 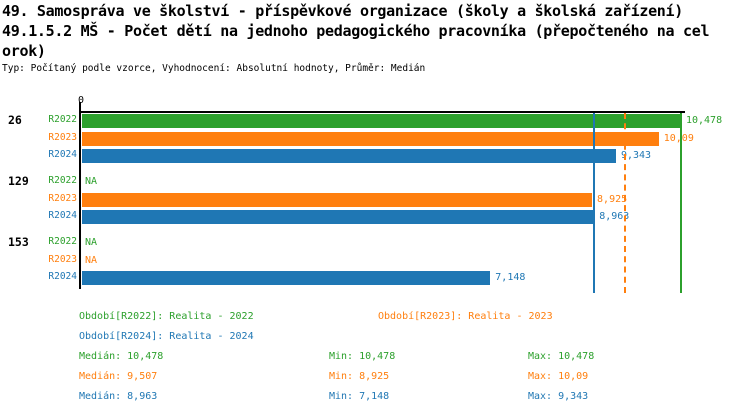 I want to click on stat-median-r2024: Medián: 8,963, so click(x=118, y=396).